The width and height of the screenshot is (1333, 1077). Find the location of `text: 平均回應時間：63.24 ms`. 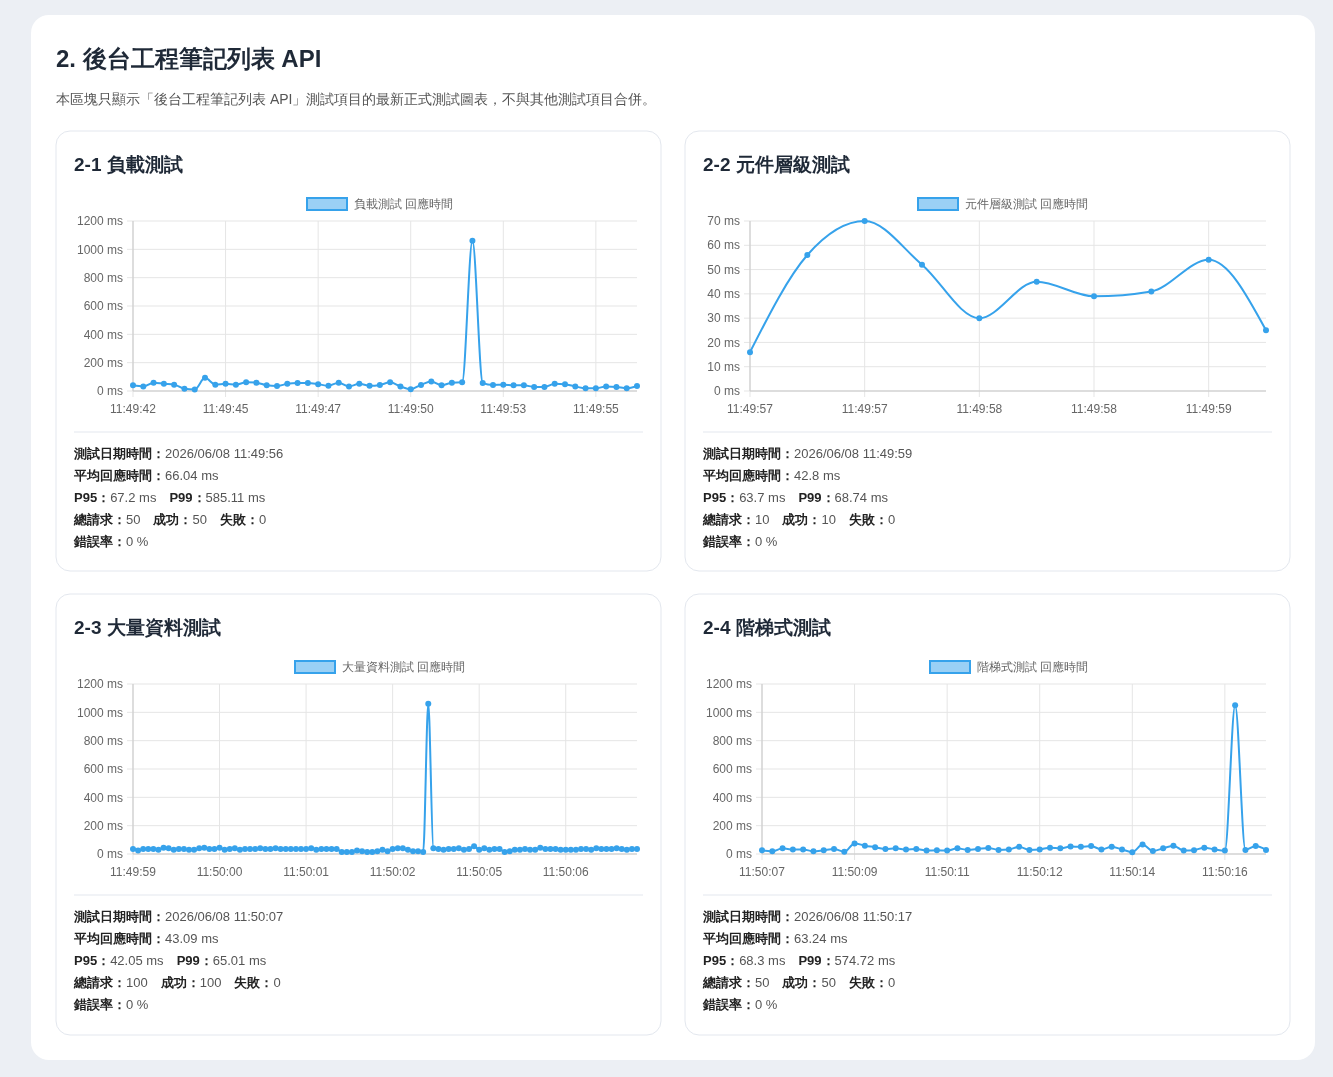

text: 平均回應時間：63.24 ms is located at coordinates (775, 938).